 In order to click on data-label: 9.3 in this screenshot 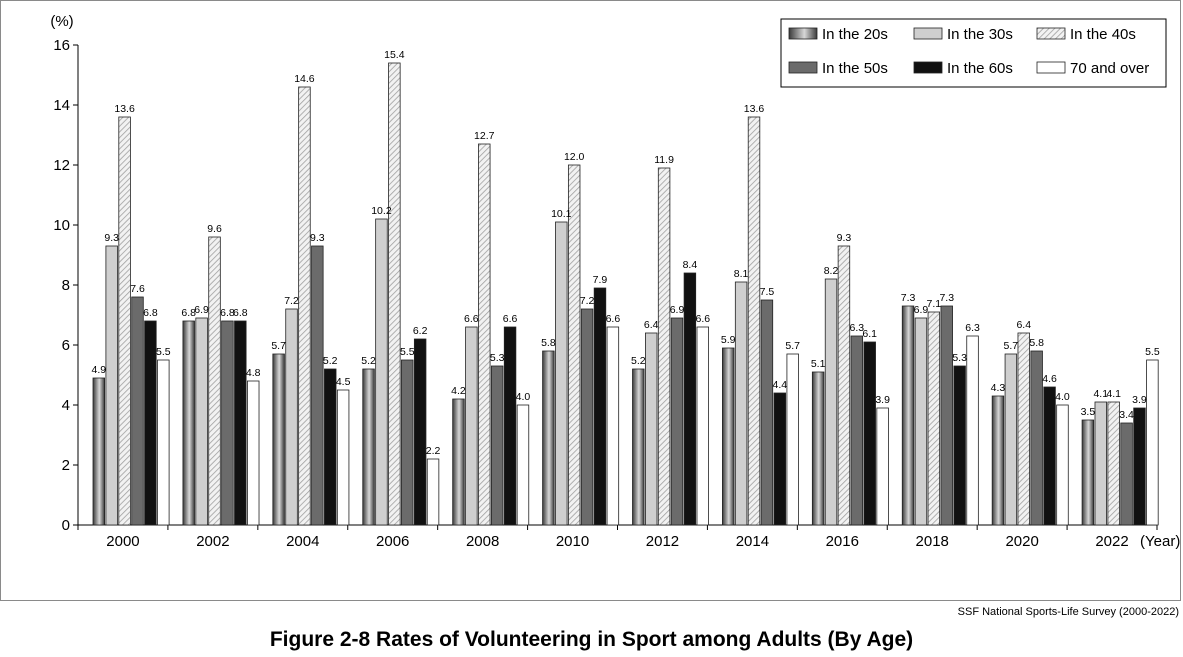, I will do `click(844, 238)`.